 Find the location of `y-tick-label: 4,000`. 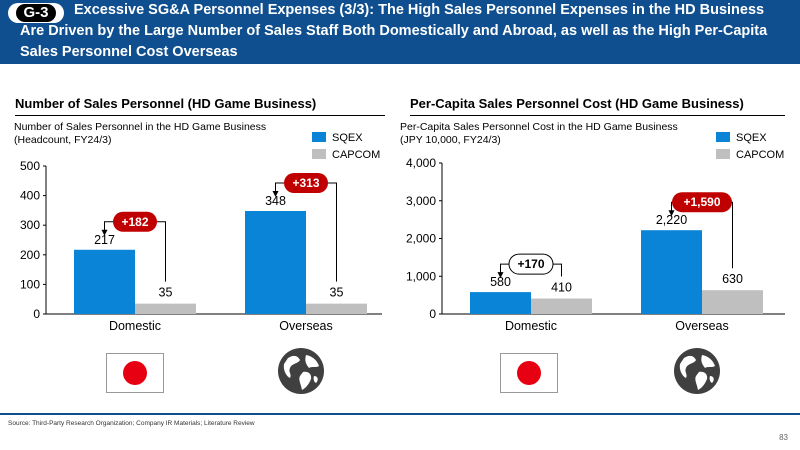

y-tick-label: 4,000 is located at coordinates (421, 163).